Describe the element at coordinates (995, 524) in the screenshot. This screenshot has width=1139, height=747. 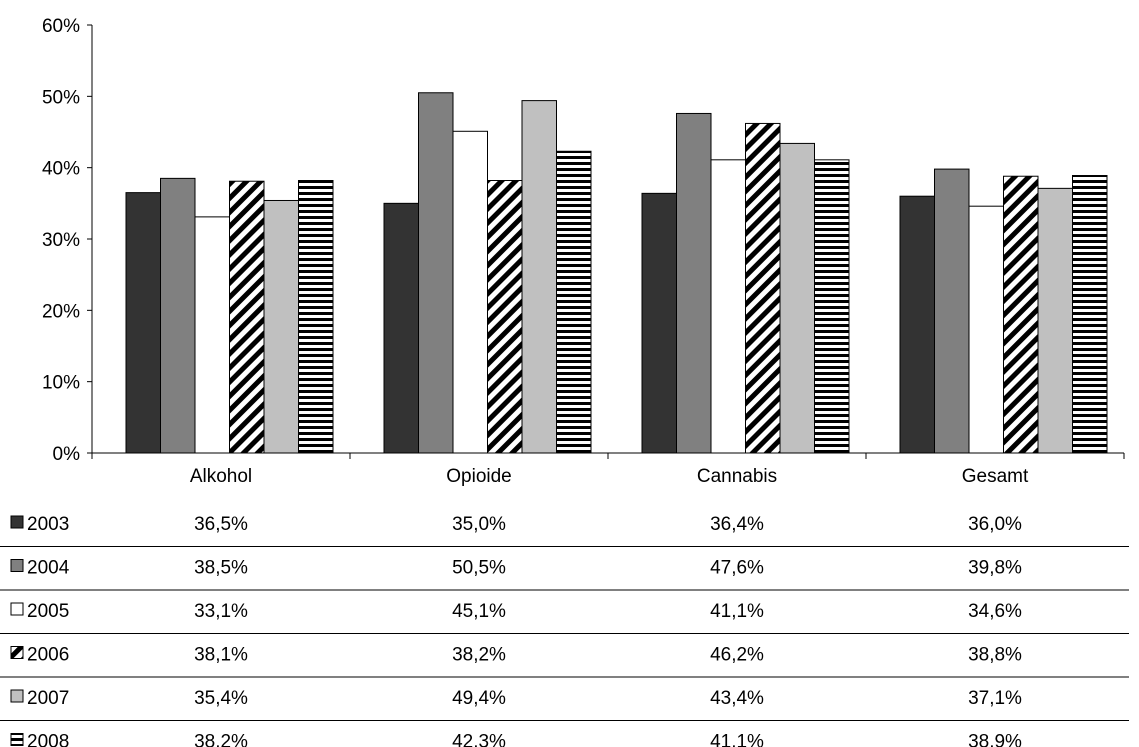
I see `data-label: 36,0%` at that location.